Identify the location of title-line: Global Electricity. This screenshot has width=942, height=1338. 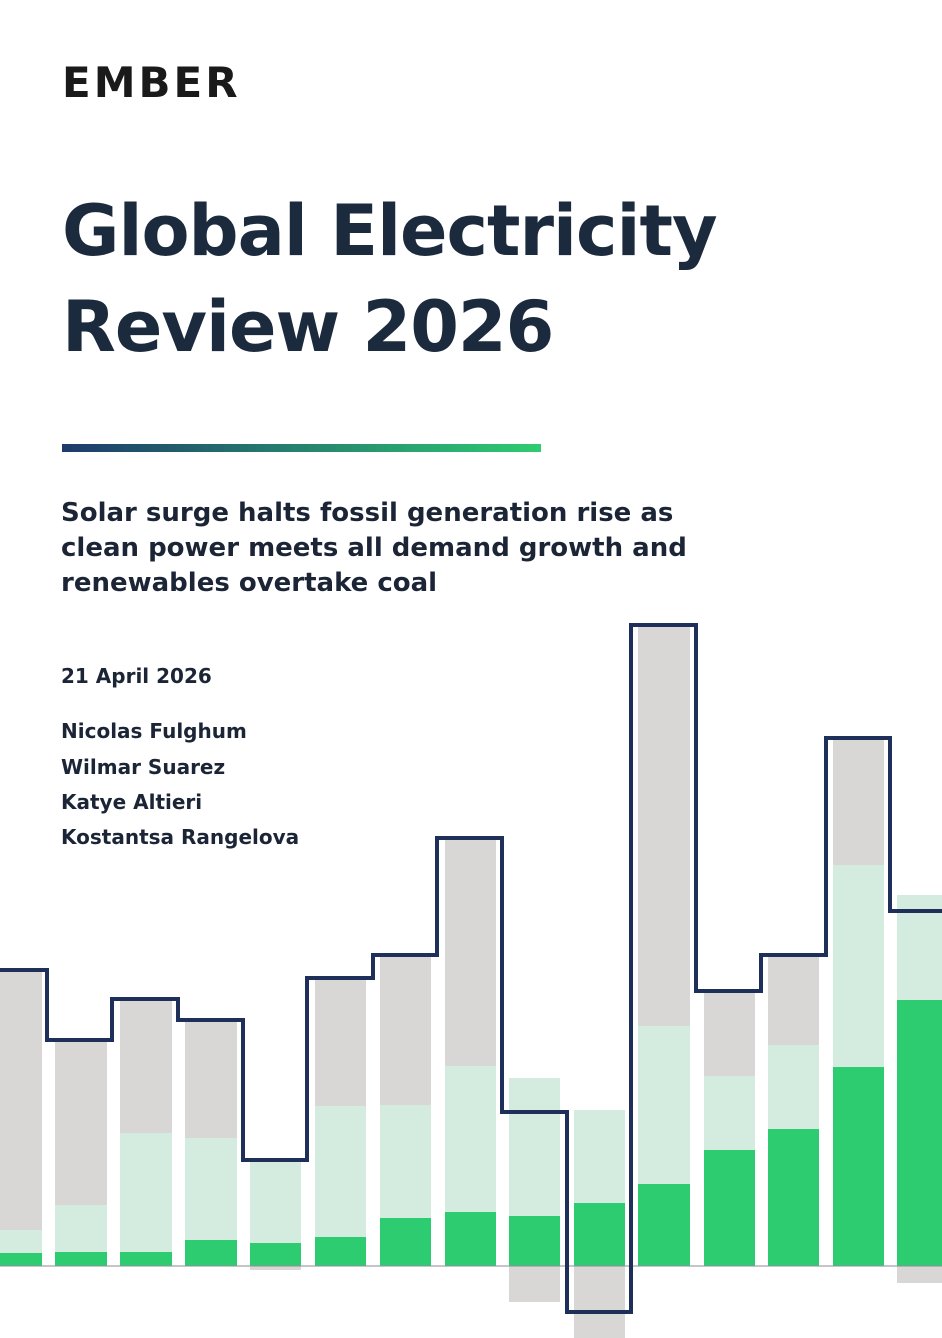
(390, 231).